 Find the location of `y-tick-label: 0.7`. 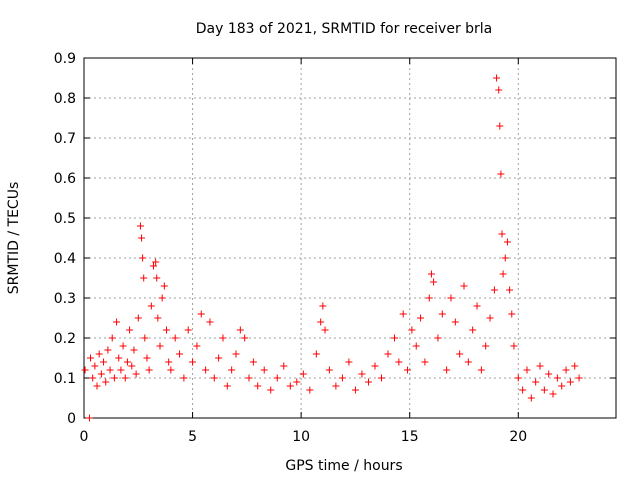

y-tick-label: 0.7 is located at coordinates (65, 139).